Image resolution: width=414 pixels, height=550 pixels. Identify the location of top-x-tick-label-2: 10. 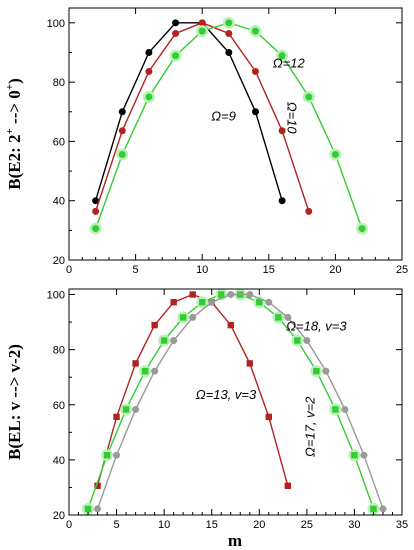
(202, 270).